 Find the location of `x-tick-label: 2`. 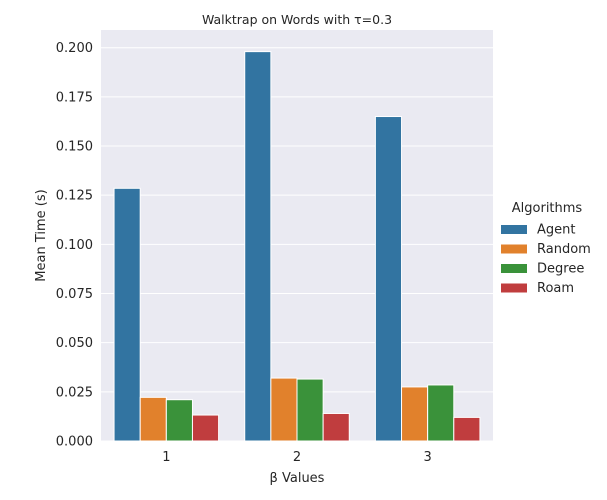

x-tick-label: 2 is located at coordinates (297, 457).